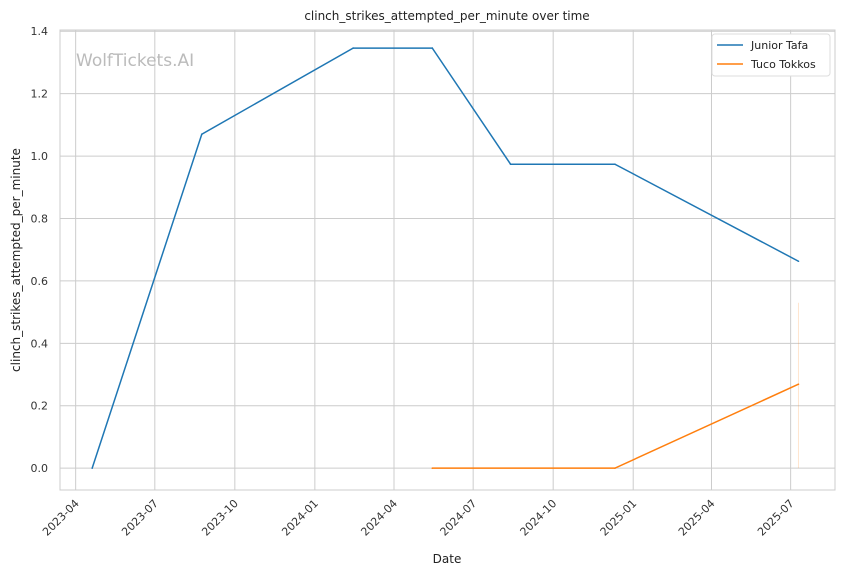  What do you see at coordinates (135, 61) in the screenshot?
I see `watermark: WolfTickets.AI` at bounding box center [135, 61].